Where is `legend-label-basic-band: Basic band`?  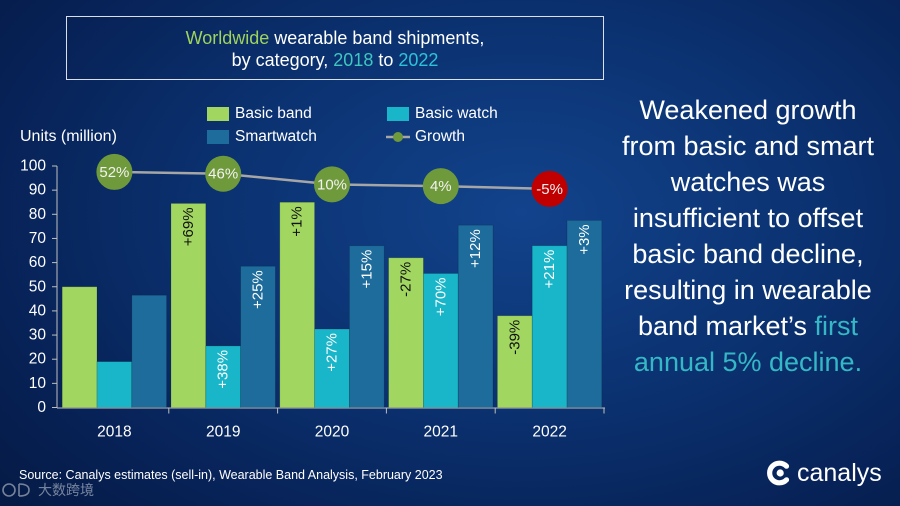 legend-label-basic-band: Basic band is located at coordinates (273, 113).